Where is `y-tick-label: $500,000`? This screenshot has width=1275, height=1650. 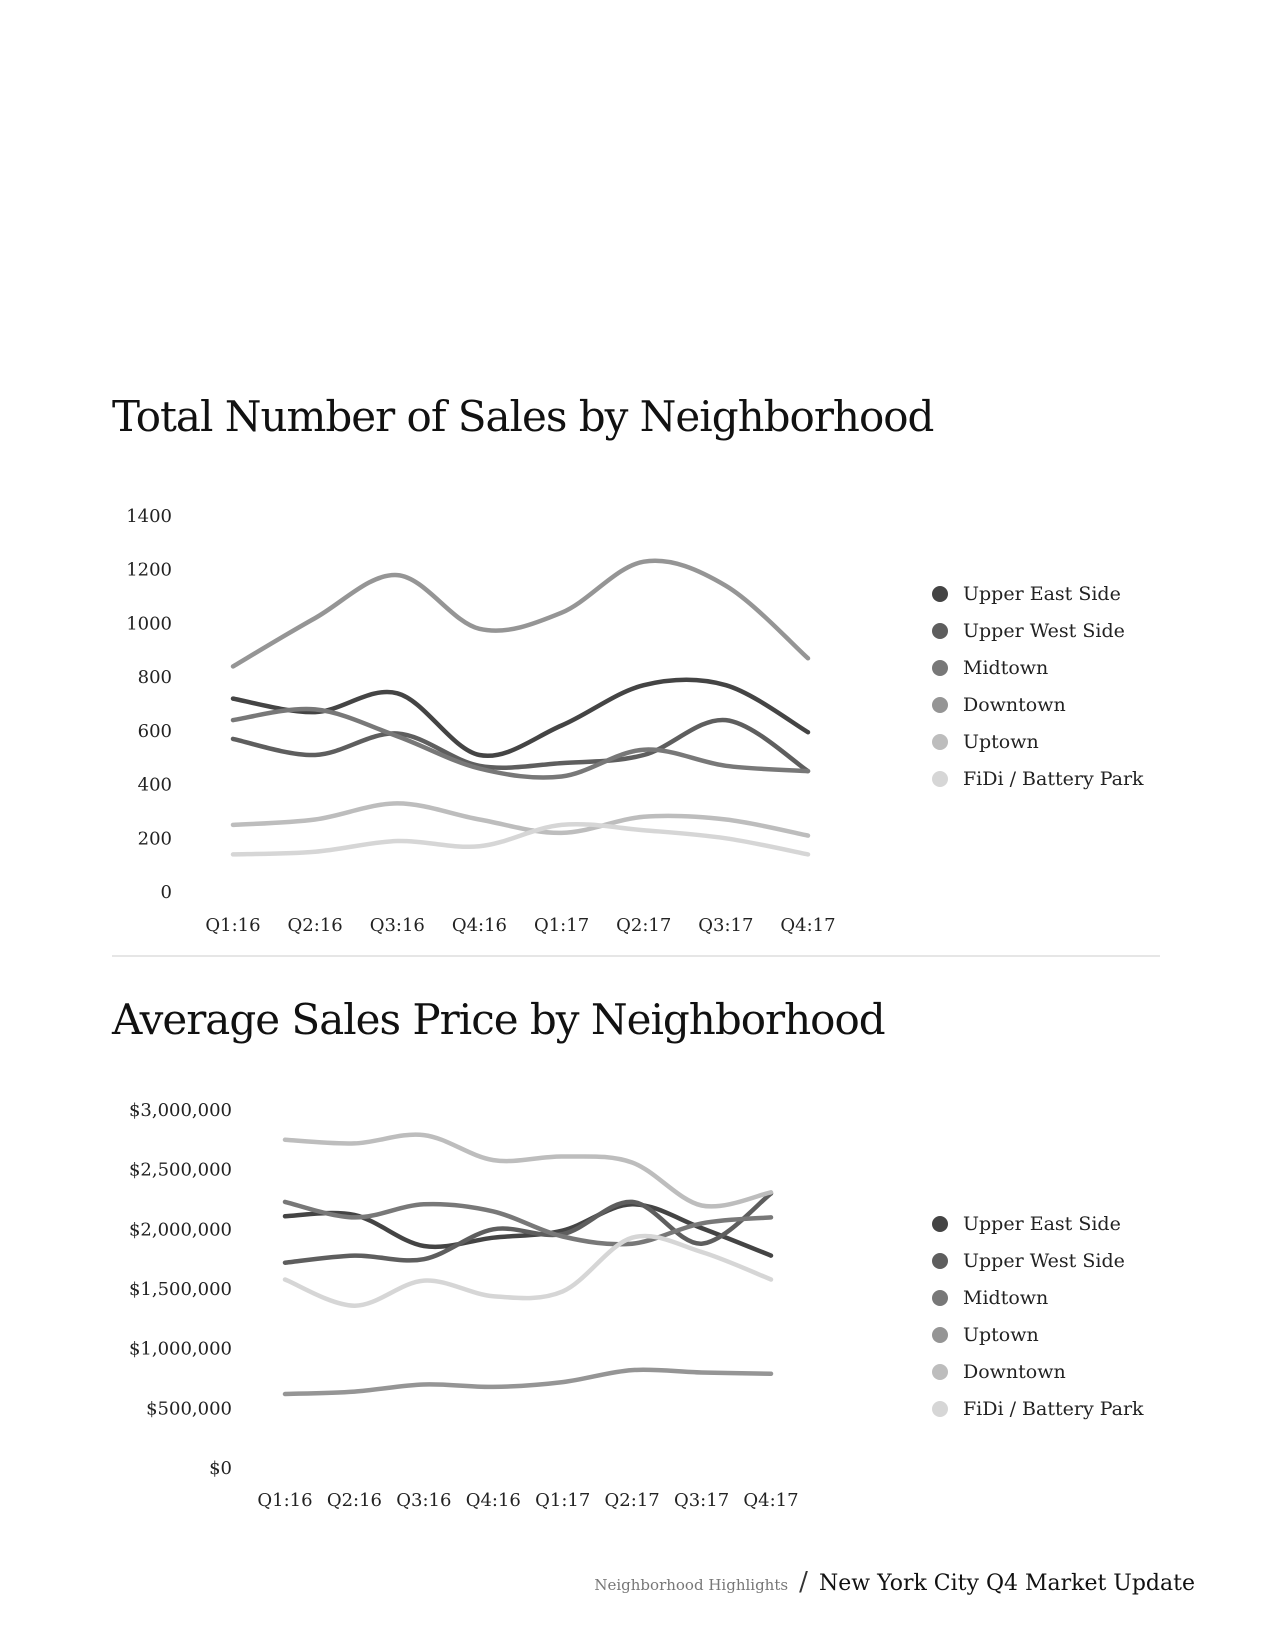
y-tick-label: $500,000 is located at coordinates (189, 1408).